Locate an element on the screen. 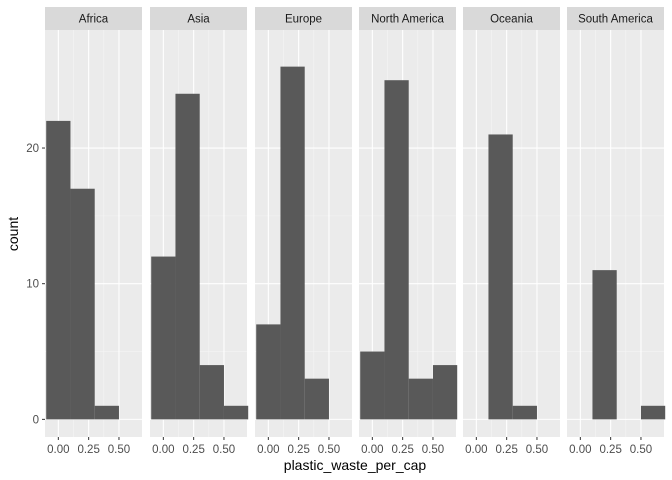 Image resolution: width=672 pixels, height=480 pixels. y-axis: 0 10 20 is located at coordinates (35, 284).